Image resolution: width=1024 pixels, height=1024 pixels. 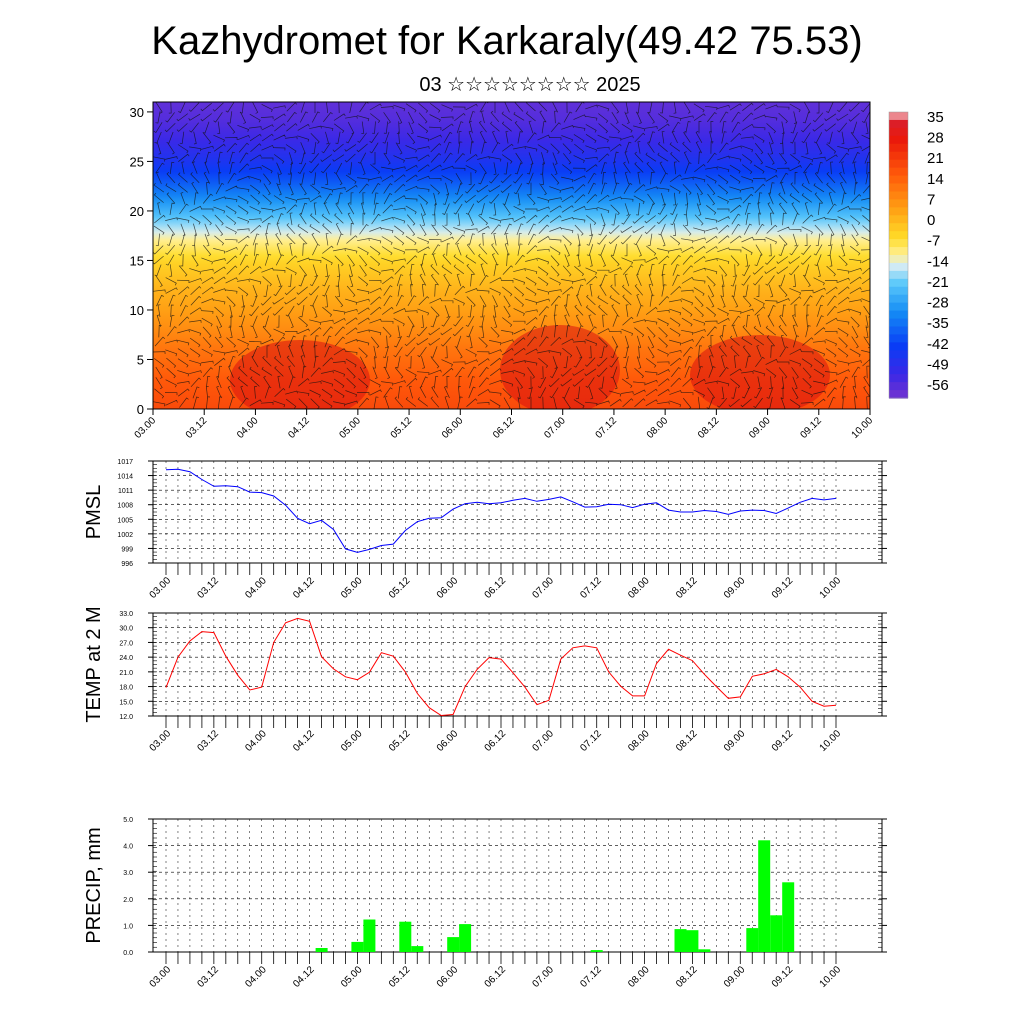 What do you see at coordinates (501, 667) in the screenshot?
I see `temp-series-line` at bounding box center [501, 667].